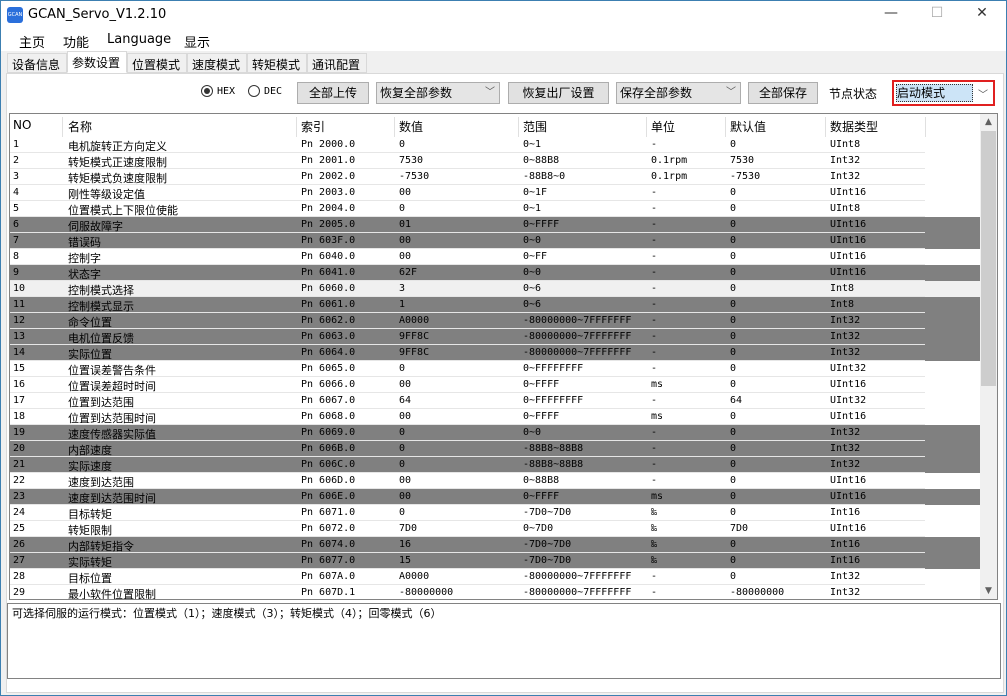 The width and height of the screenshot is (1007, 696). I want to click on cell-default: 7D0, so click(739, 528).